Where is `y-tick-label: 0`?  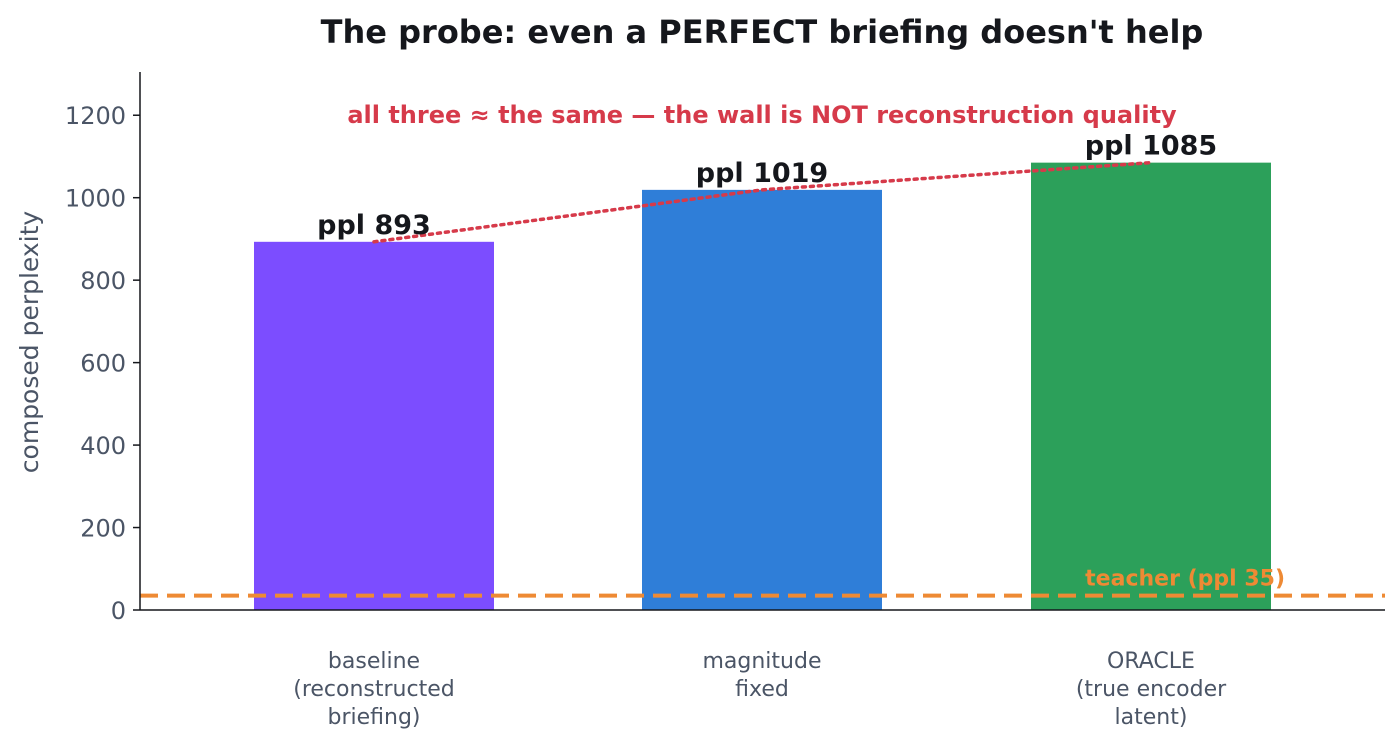
y-tick-label: 0 is located at coordinates (118, 611).